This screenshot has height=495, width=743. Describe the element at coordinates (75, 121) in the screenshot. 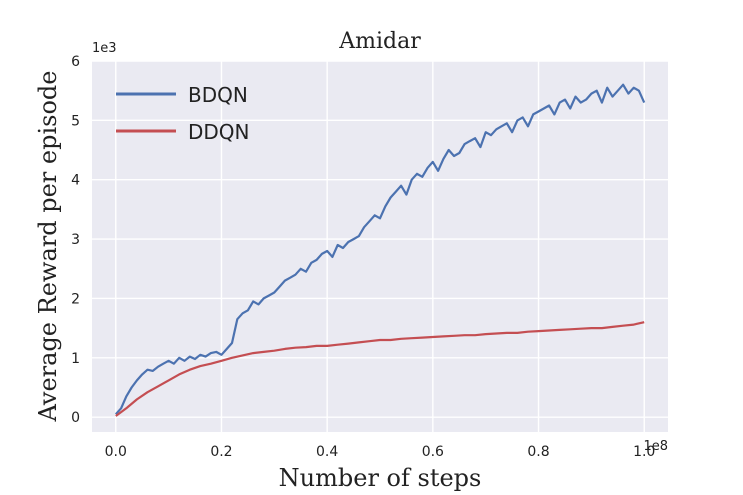

I see `y-tick-label: 5` at that location.